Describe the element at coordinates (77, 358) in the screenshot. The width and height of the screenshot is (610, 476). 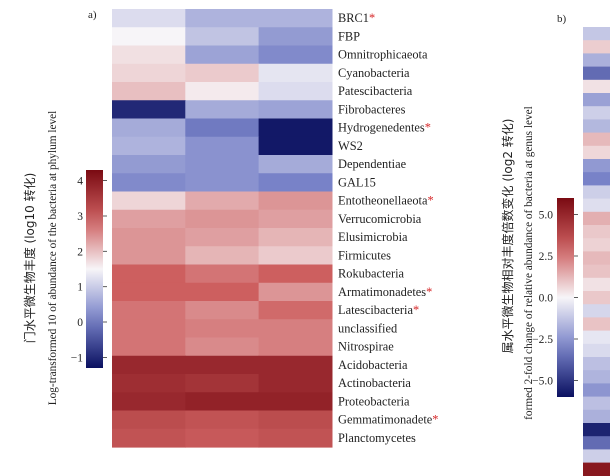
I see `colorbar-tick-label: −1` at that location.